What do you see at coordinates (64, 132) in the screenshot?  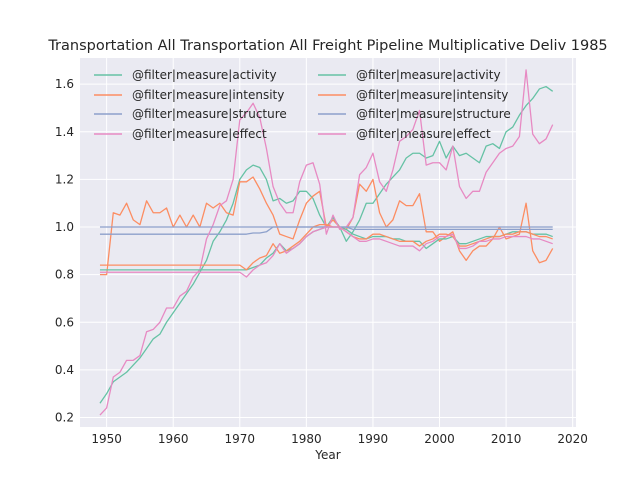 I see `y-tick-label: 1.4` at bounding box center [64, 132].